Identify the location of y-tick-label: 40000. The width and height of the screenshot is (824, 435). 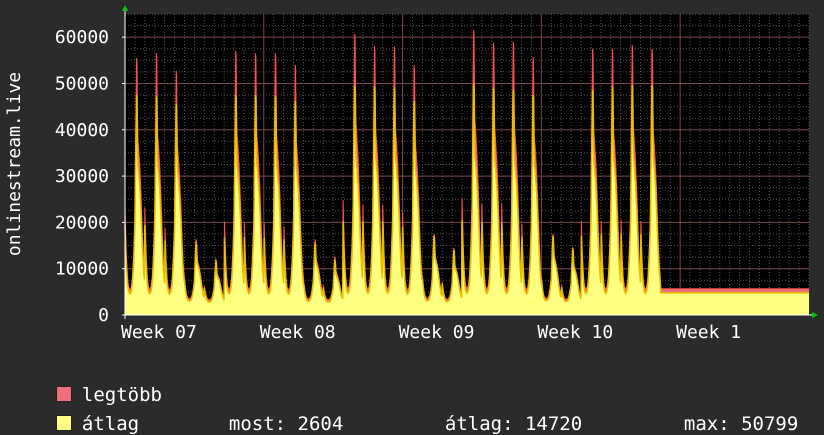
(82, 130).